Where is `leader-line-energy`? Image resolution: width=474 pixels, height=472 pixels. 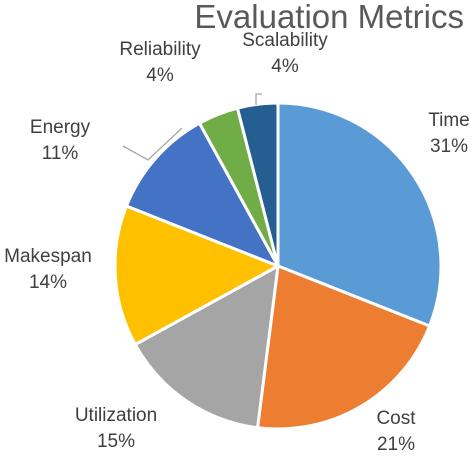 leader-line-energy is located at coordinates (152, 144).